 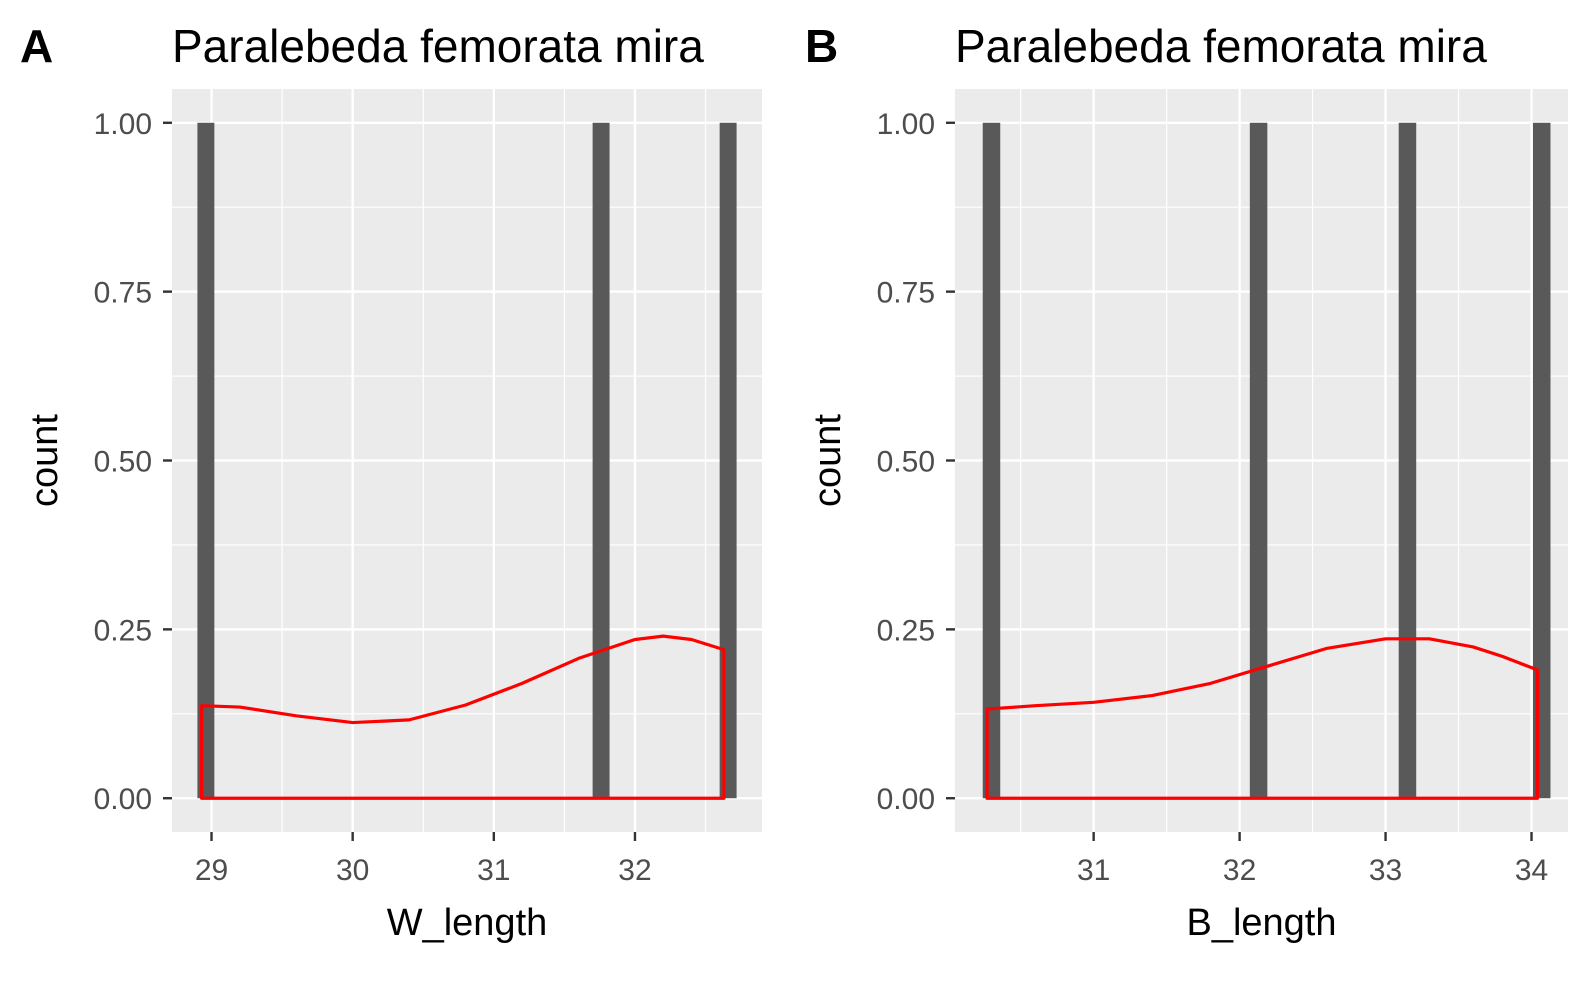 What do you see at coordinates (1385, 870) in the screenshot?
I see `x-tick-label: 33` at bounding box center [1385, 870].